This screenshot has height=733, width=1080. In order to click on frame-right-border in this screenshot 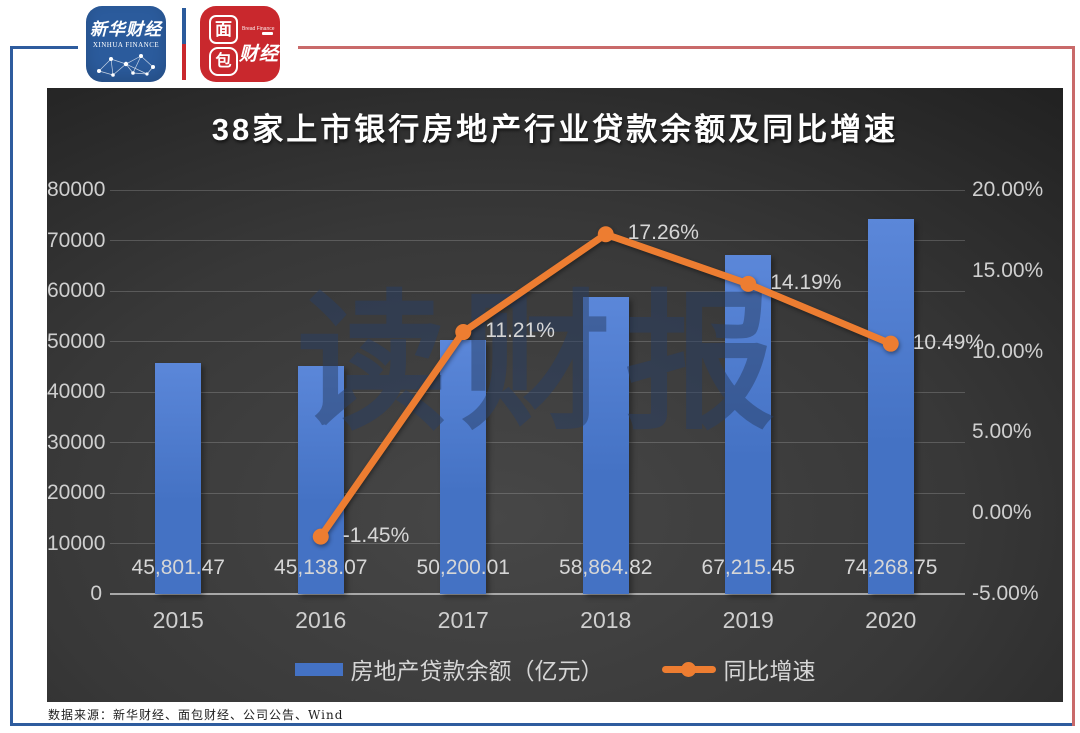, I will do `click(1073, 386)`.